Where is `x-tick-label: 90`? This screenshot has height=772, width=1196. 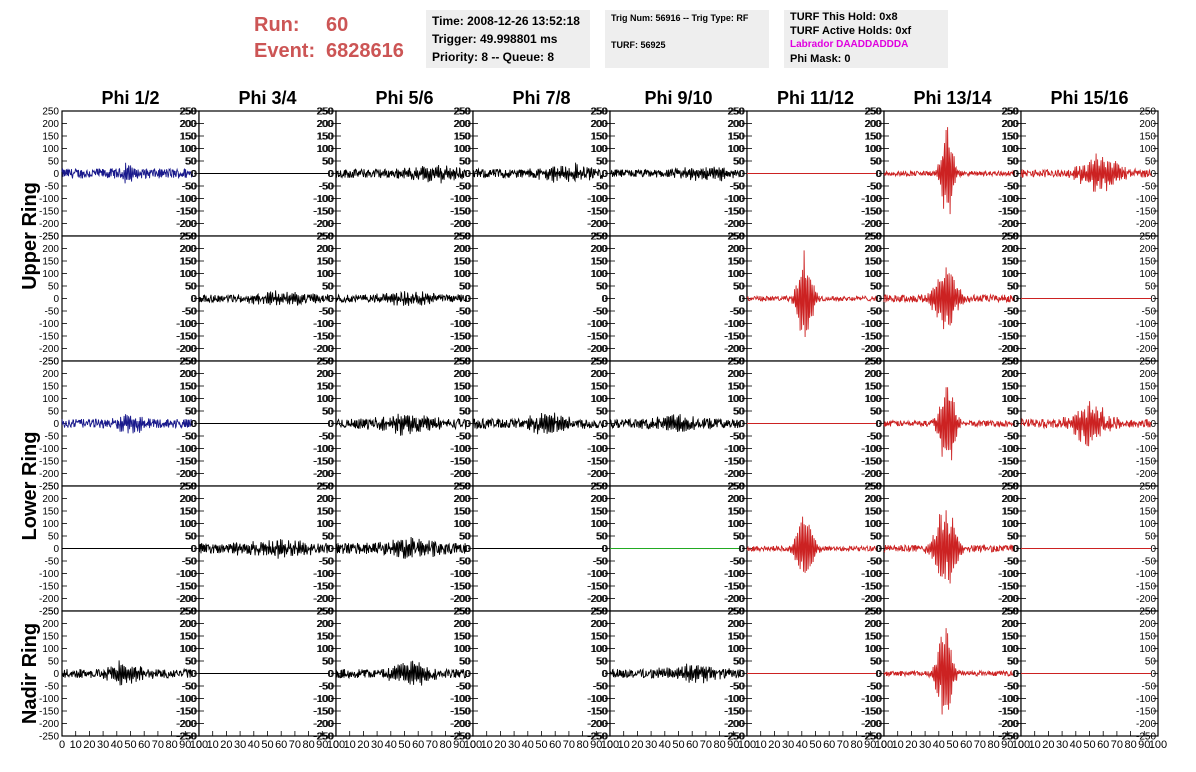
x-tick-label: 90 is located at coordinates (1007, 745).